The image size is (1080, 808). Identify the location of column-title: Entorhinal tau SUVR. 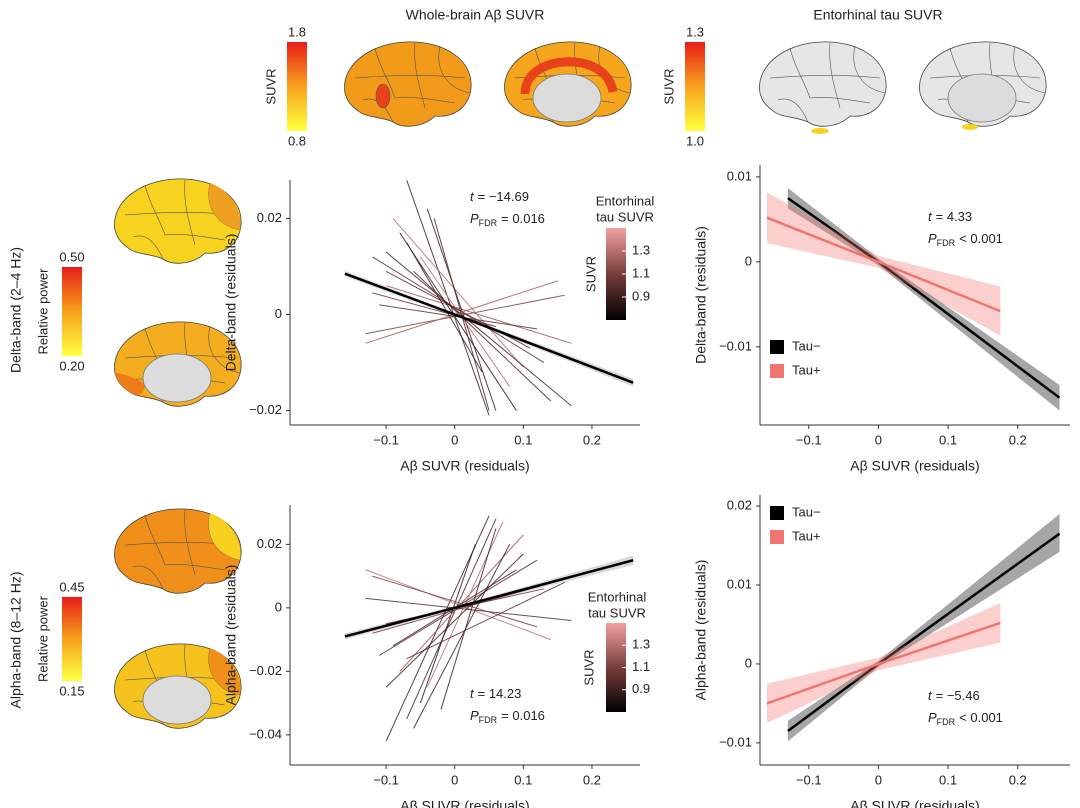
(877, 15).